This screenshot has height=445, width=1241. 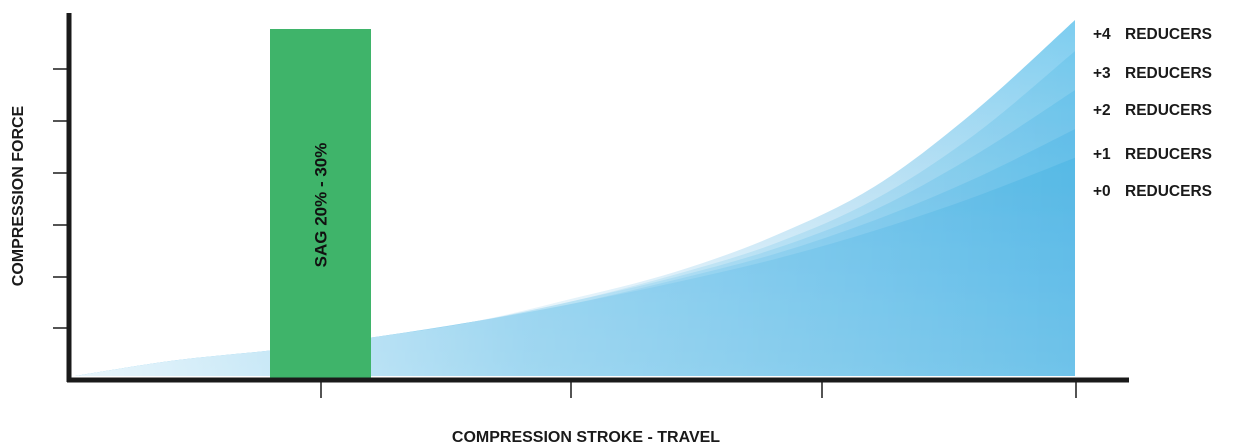 I want to click on sag-label: SAG 20% - 30%, so click(x=321, y=205).